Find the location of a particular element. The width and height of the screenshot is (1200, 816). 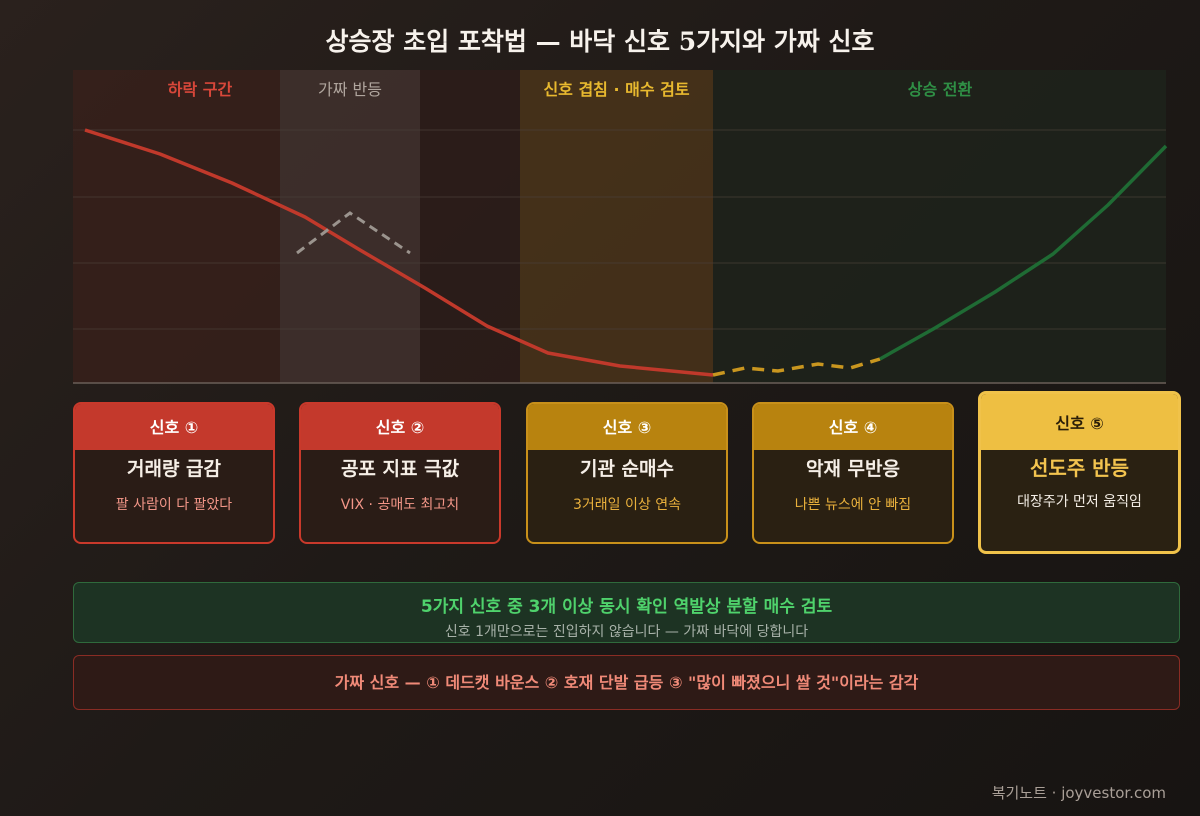

zone-bg-fake-bounce is located at coordinates (350, 226).